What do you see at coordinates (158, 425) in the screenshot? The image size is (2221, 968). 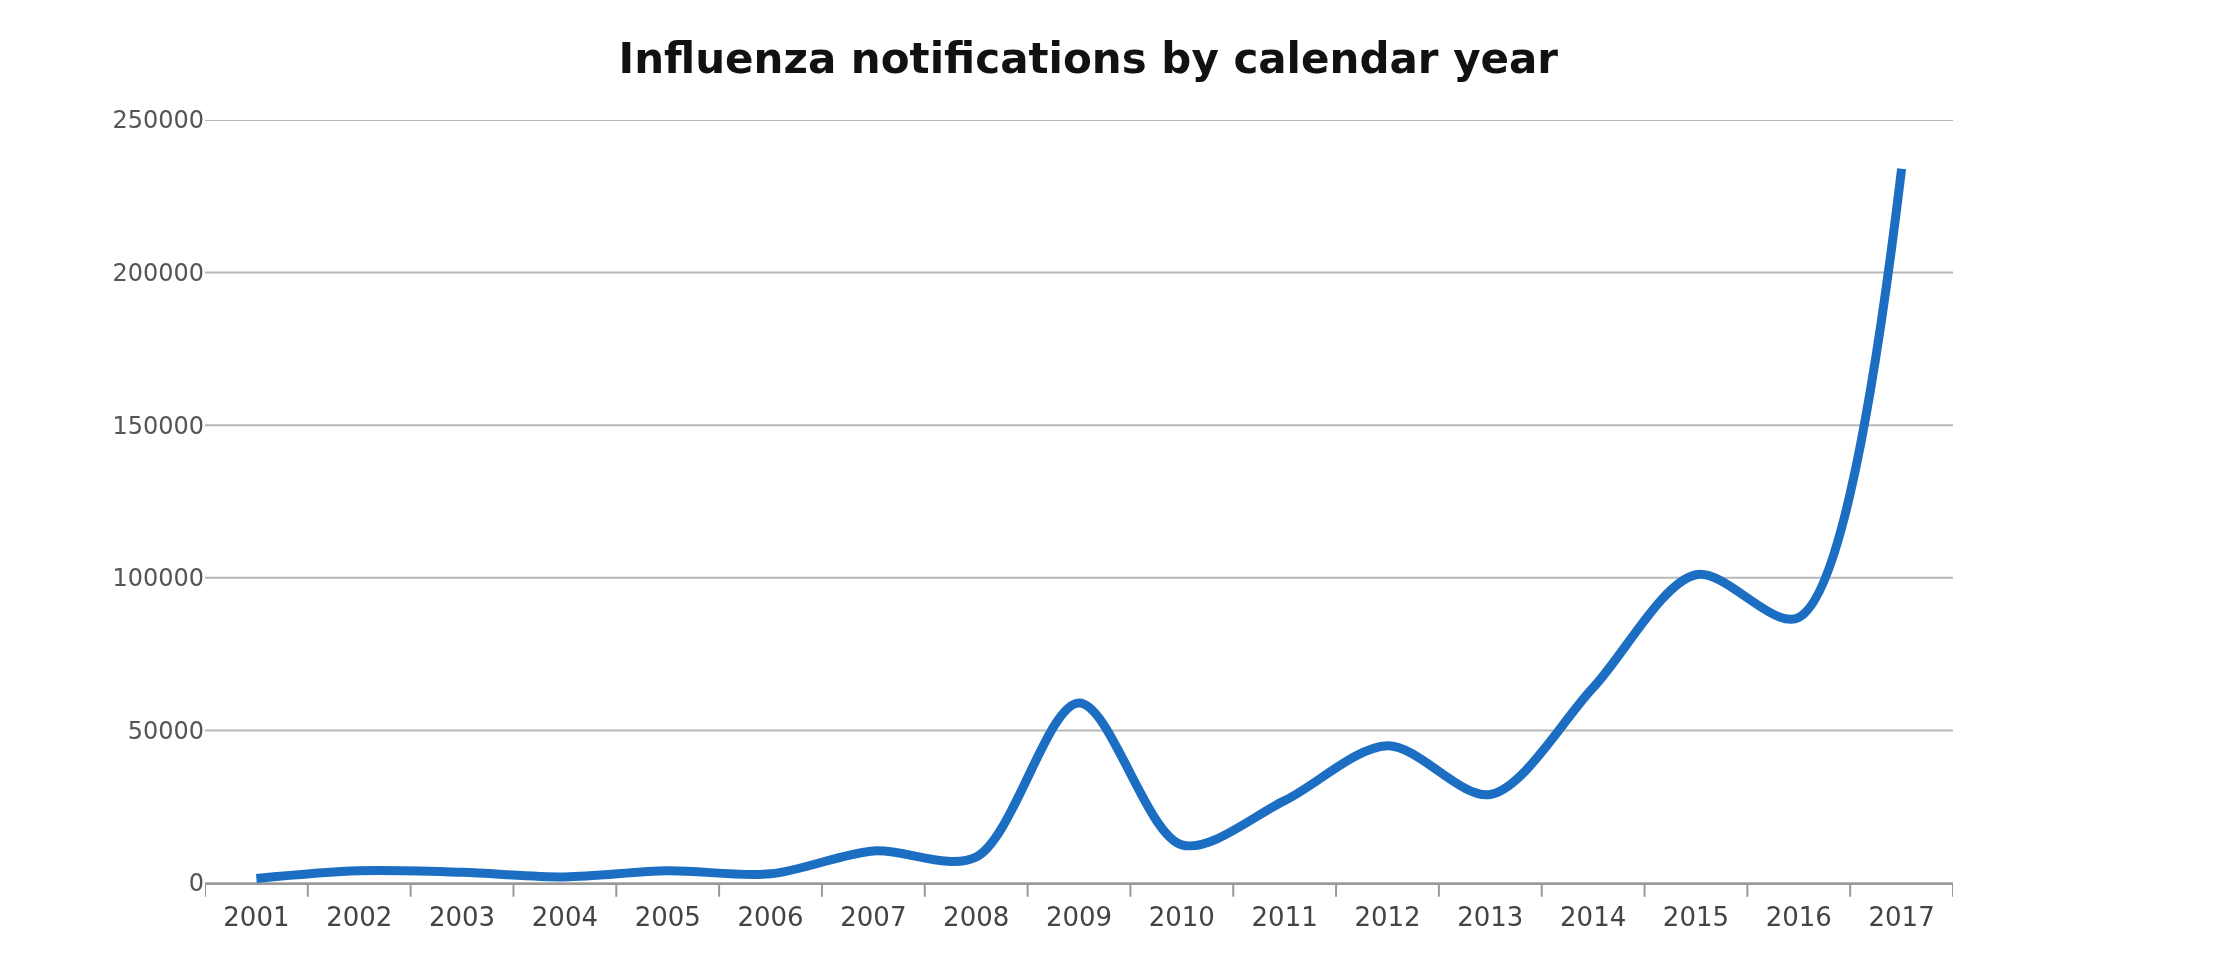 I see `y-tick-label: 150000` at bounding box center [158, 425].